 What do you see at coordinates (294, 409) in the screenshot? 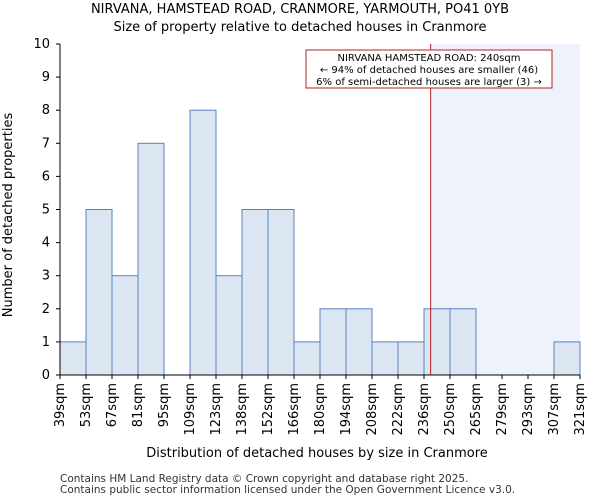
I see `x-tick-label: 166sqm` at bounding box center [294, 409].